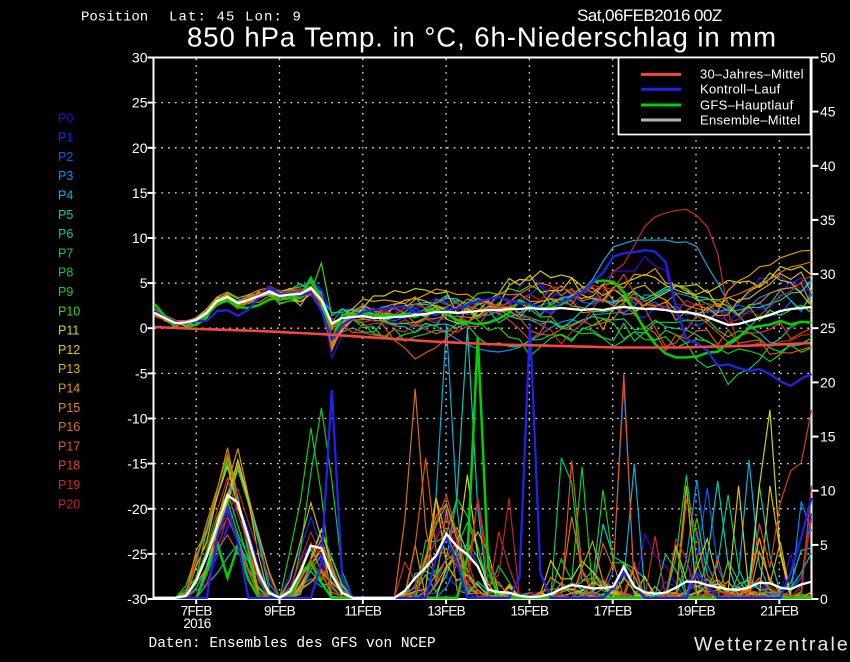 Image resolution: width=850 pixels, height=662 pixels. What do you see at coordinates (65, 234) in the screenshot?
I see `svg-text: P6` at bounding box center [65, 234].